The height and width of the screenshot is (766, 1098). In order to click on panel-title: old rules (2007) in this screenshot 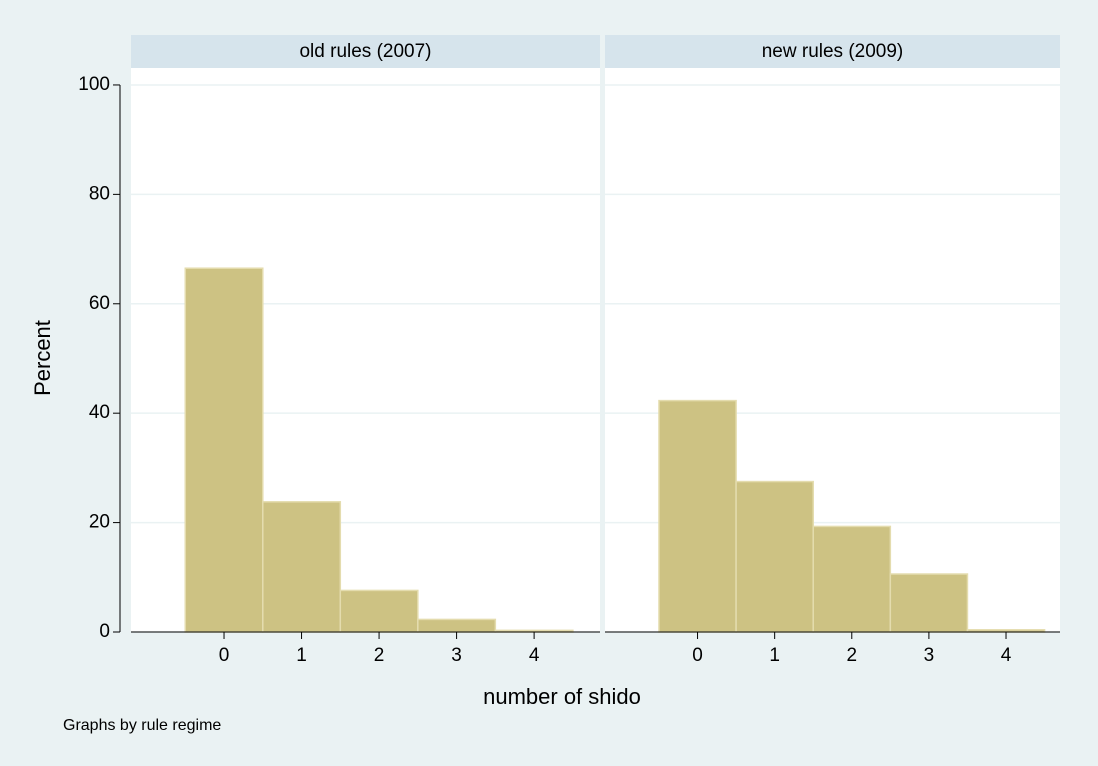, I will do `click(365, 51)`.